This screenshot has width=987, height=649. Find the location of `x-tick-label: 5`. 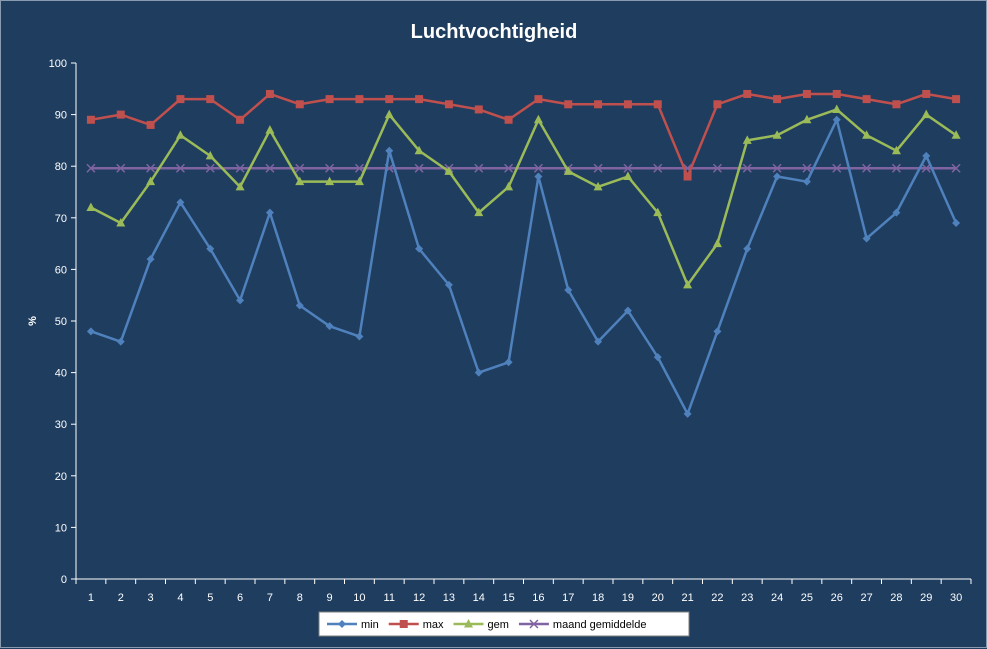

x-tick-label: 5 is located at coordinates (210, 598).